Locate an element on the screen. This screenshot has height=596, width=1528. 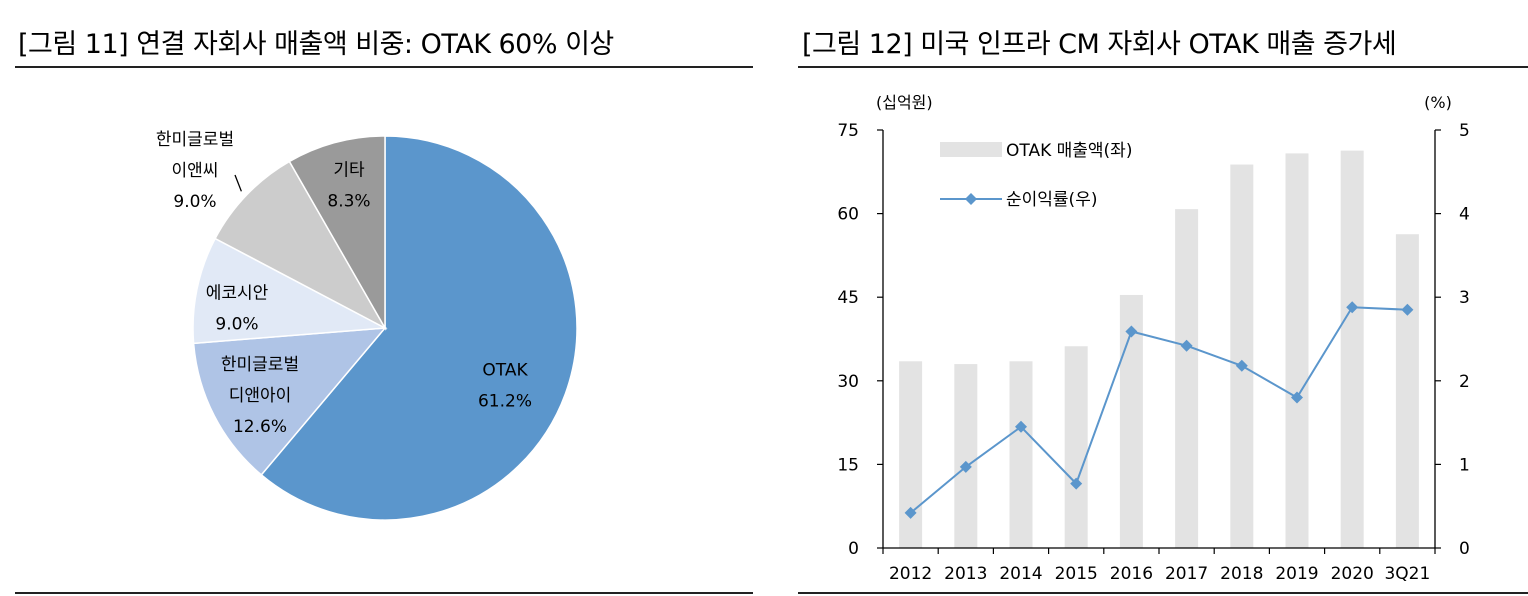
bar-2020 is located at coordinates (1352, 349).